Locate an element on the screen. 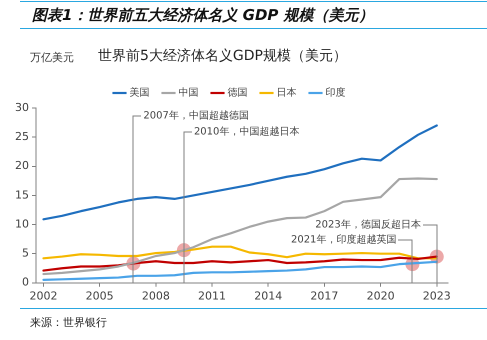 The height and width of the screenshot is (340, 487). y-tick-label: 30 is located at coordinates (21, 107).